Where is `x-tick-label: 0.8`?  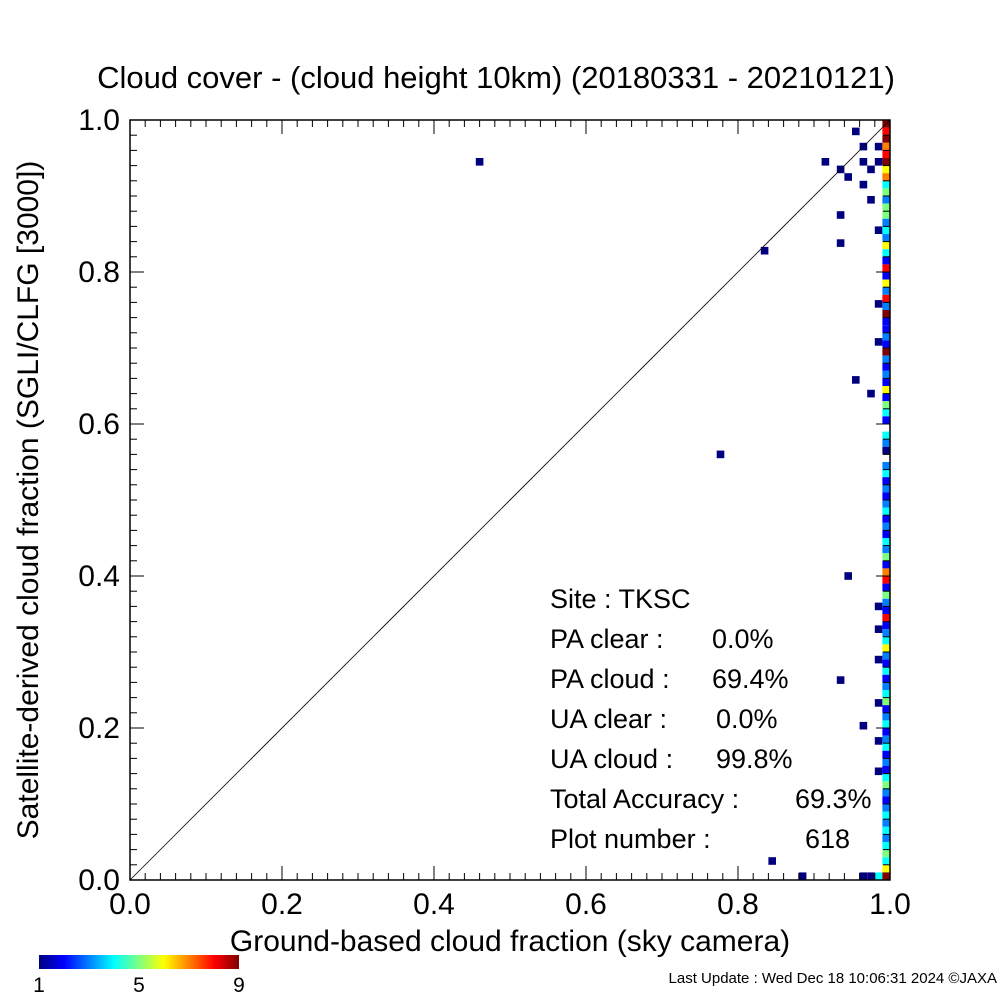
x-tick-label: 0.8 is located at coordinates (738, 904).